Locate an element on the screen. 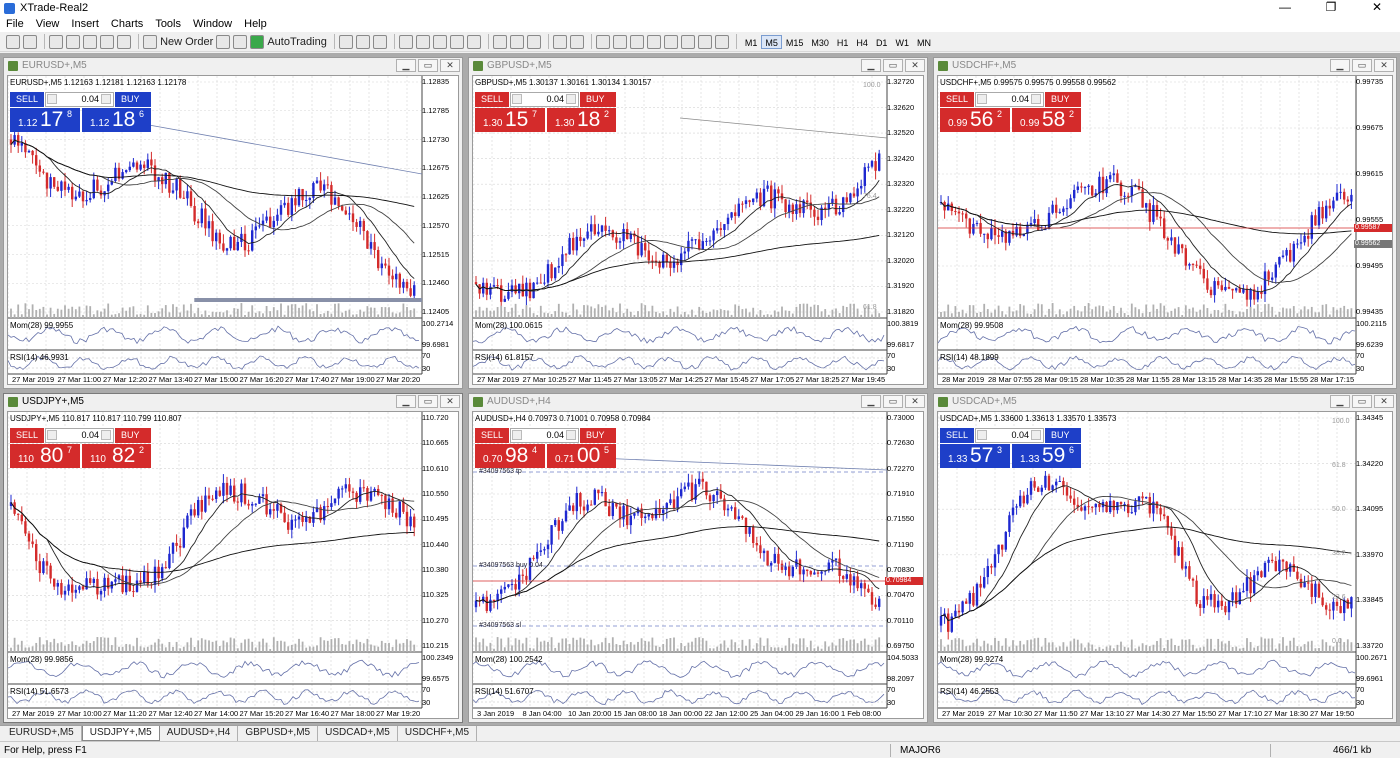 The height and width of the screenshot is (758, 1400). menu-file: File is located at coordinates (15, 24).